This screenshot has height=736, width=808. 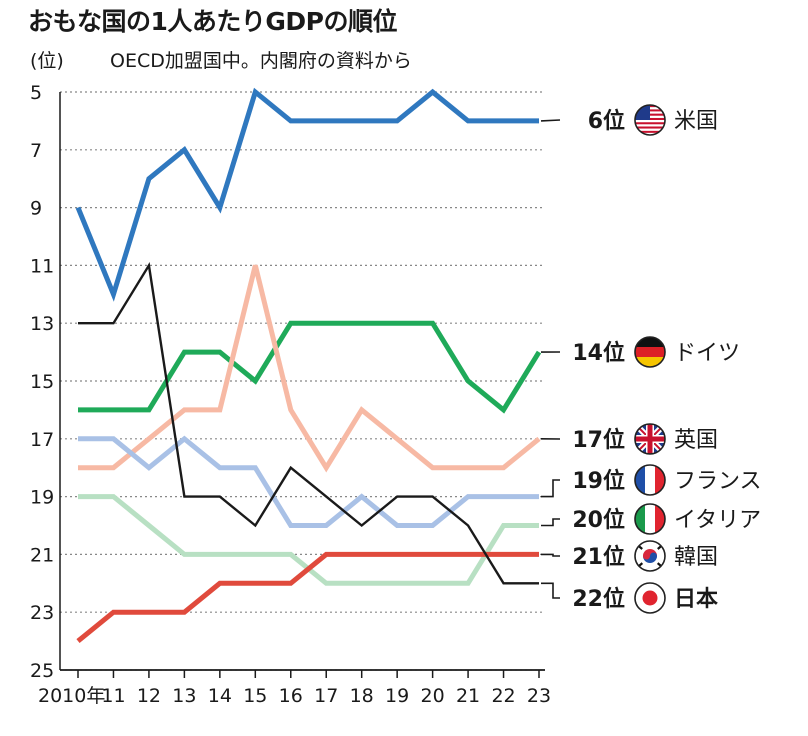 What do you see at coordinates (113, 696) in the screenshot?
I see `x-tick-label: 11` at bounding box center [113, 696].